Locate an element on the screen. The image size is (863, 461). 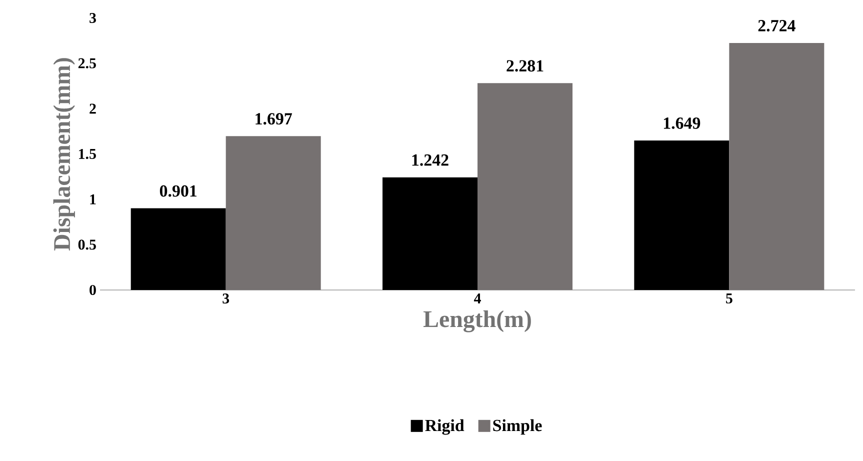
y-tick-label: 2.5 is located at coordinates (87, 63).